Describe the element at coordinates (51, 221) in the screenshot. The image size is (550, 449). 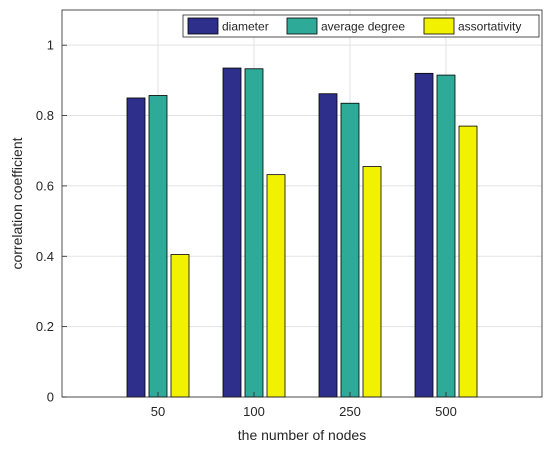
I see `y-ticks: 0 0.2 0.4 0.6 0.8 1` at that location.